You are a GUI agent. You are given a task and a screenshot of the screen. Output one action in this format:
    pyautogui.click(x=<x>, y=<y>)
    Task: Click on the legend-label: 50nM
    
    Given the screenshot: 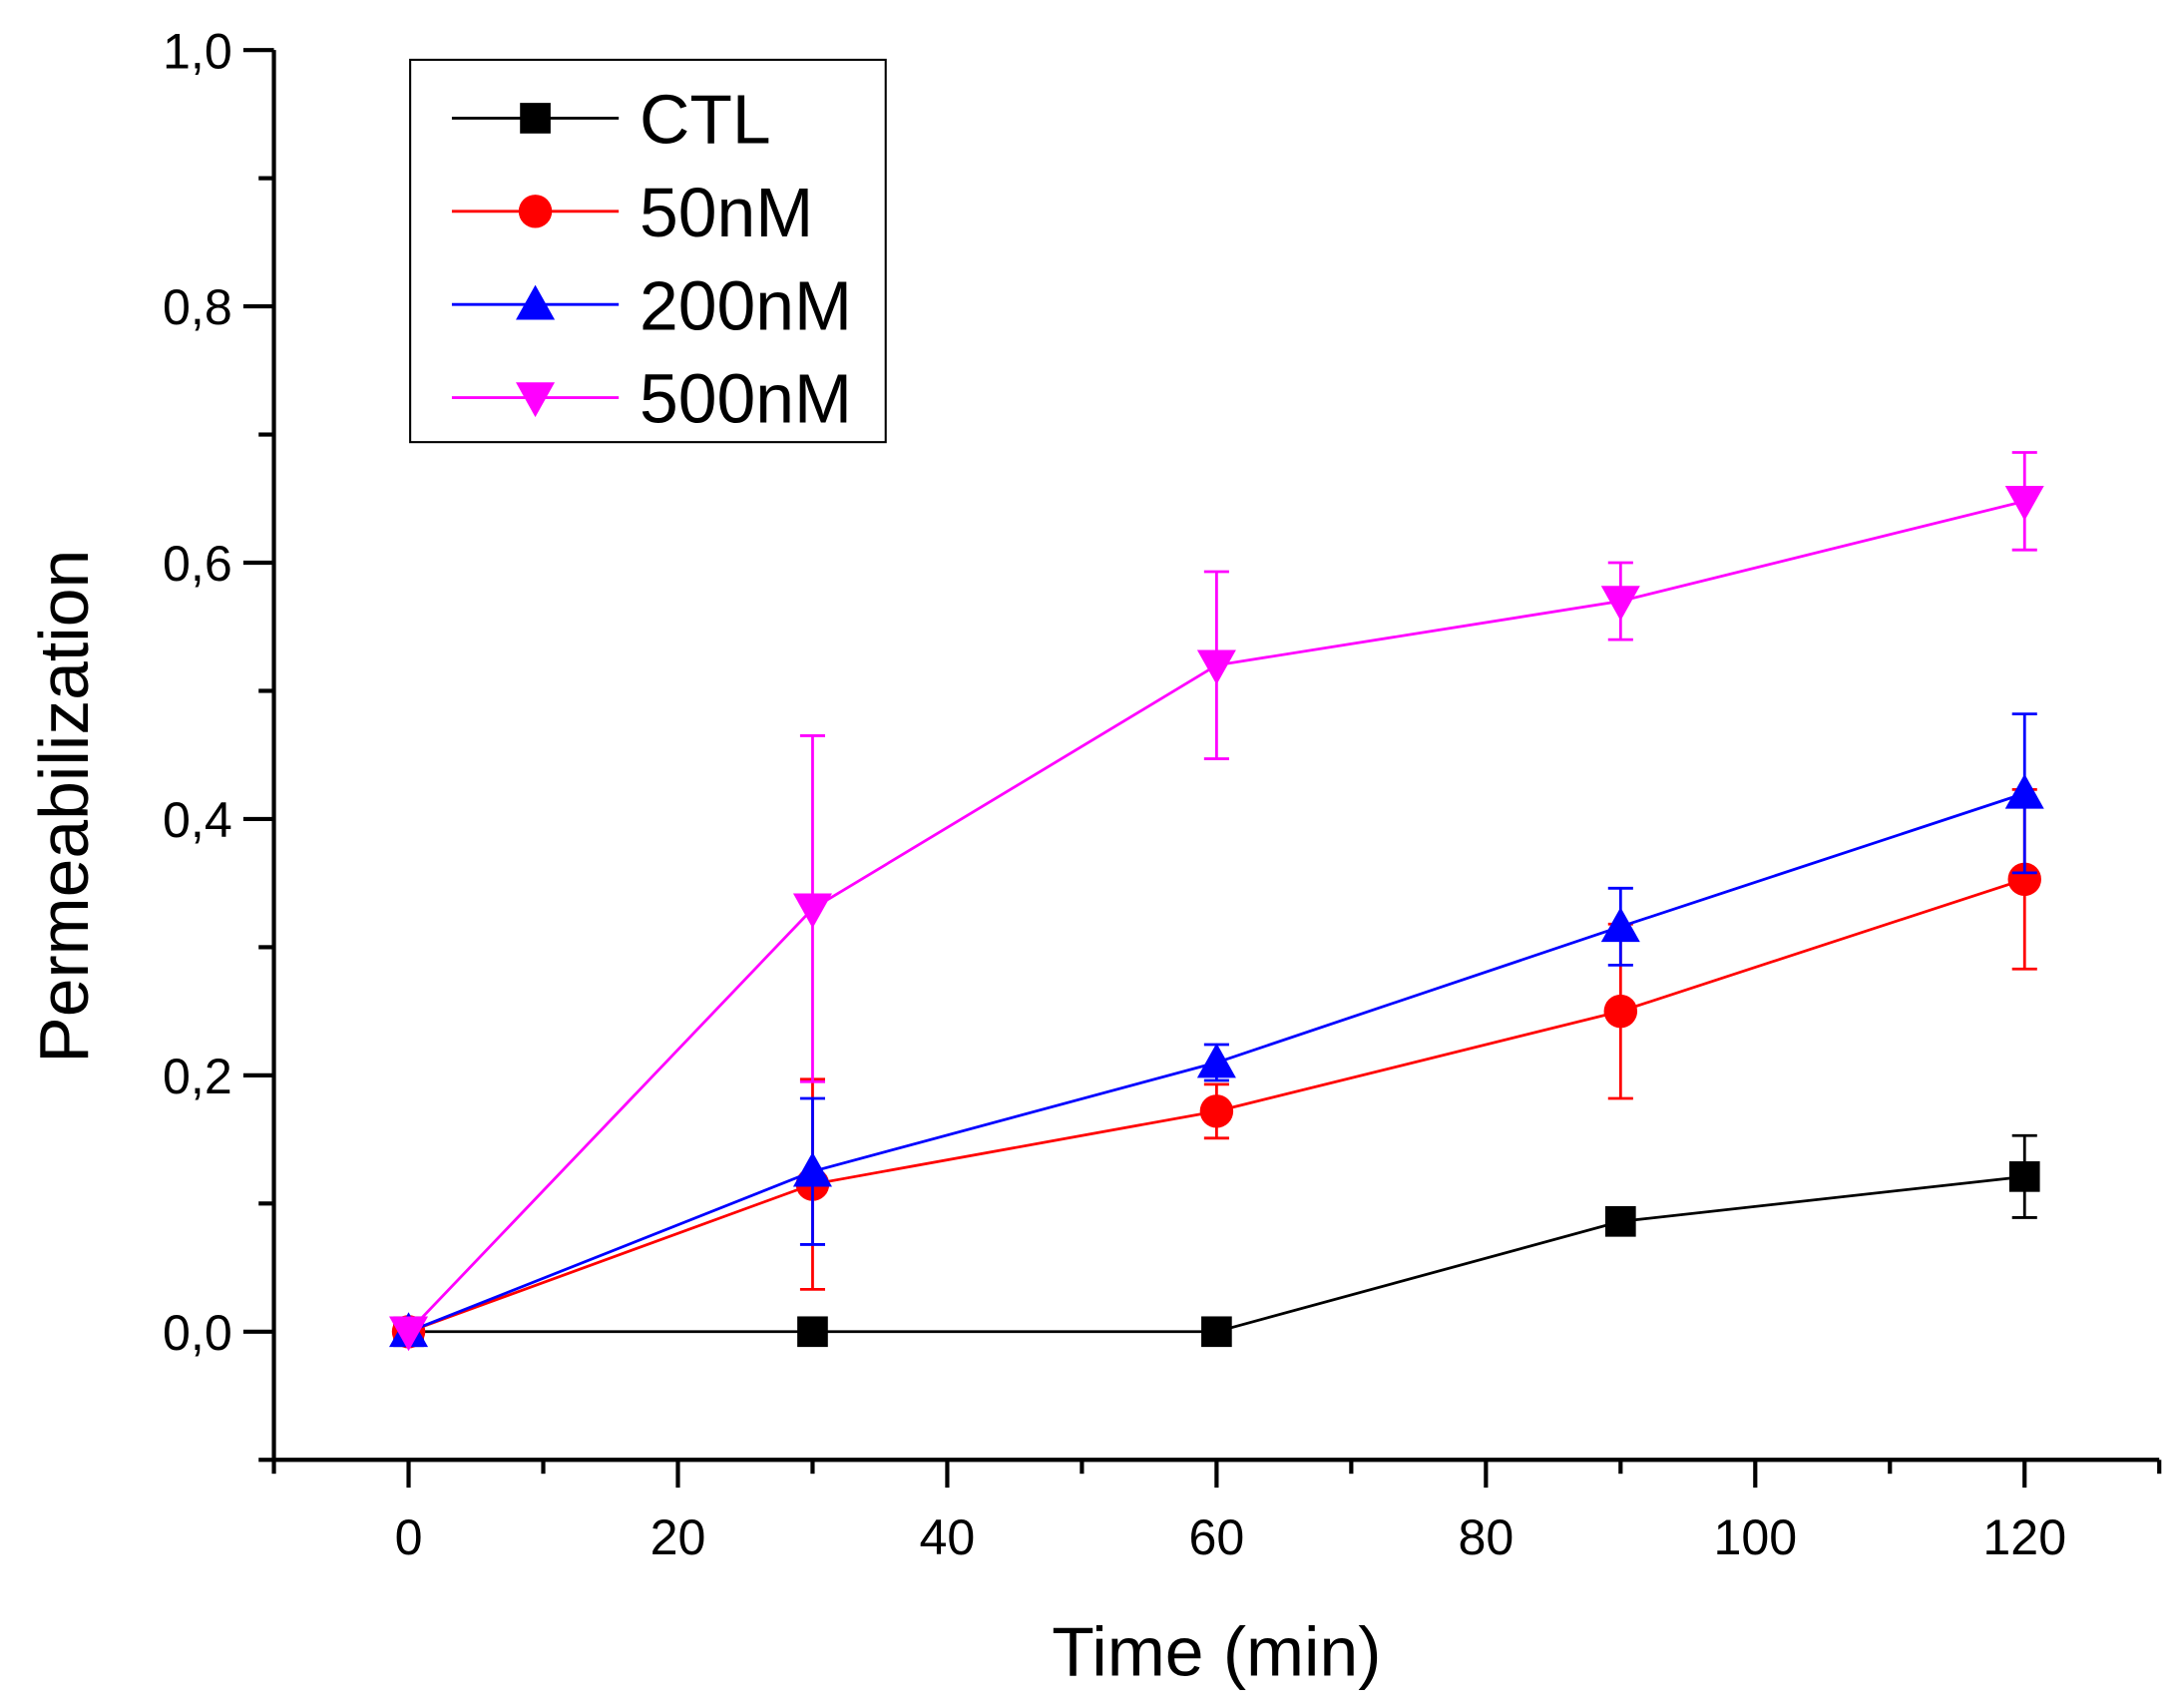 What is the action you would take?
    pyautogui.click(x=726, y=212)
    